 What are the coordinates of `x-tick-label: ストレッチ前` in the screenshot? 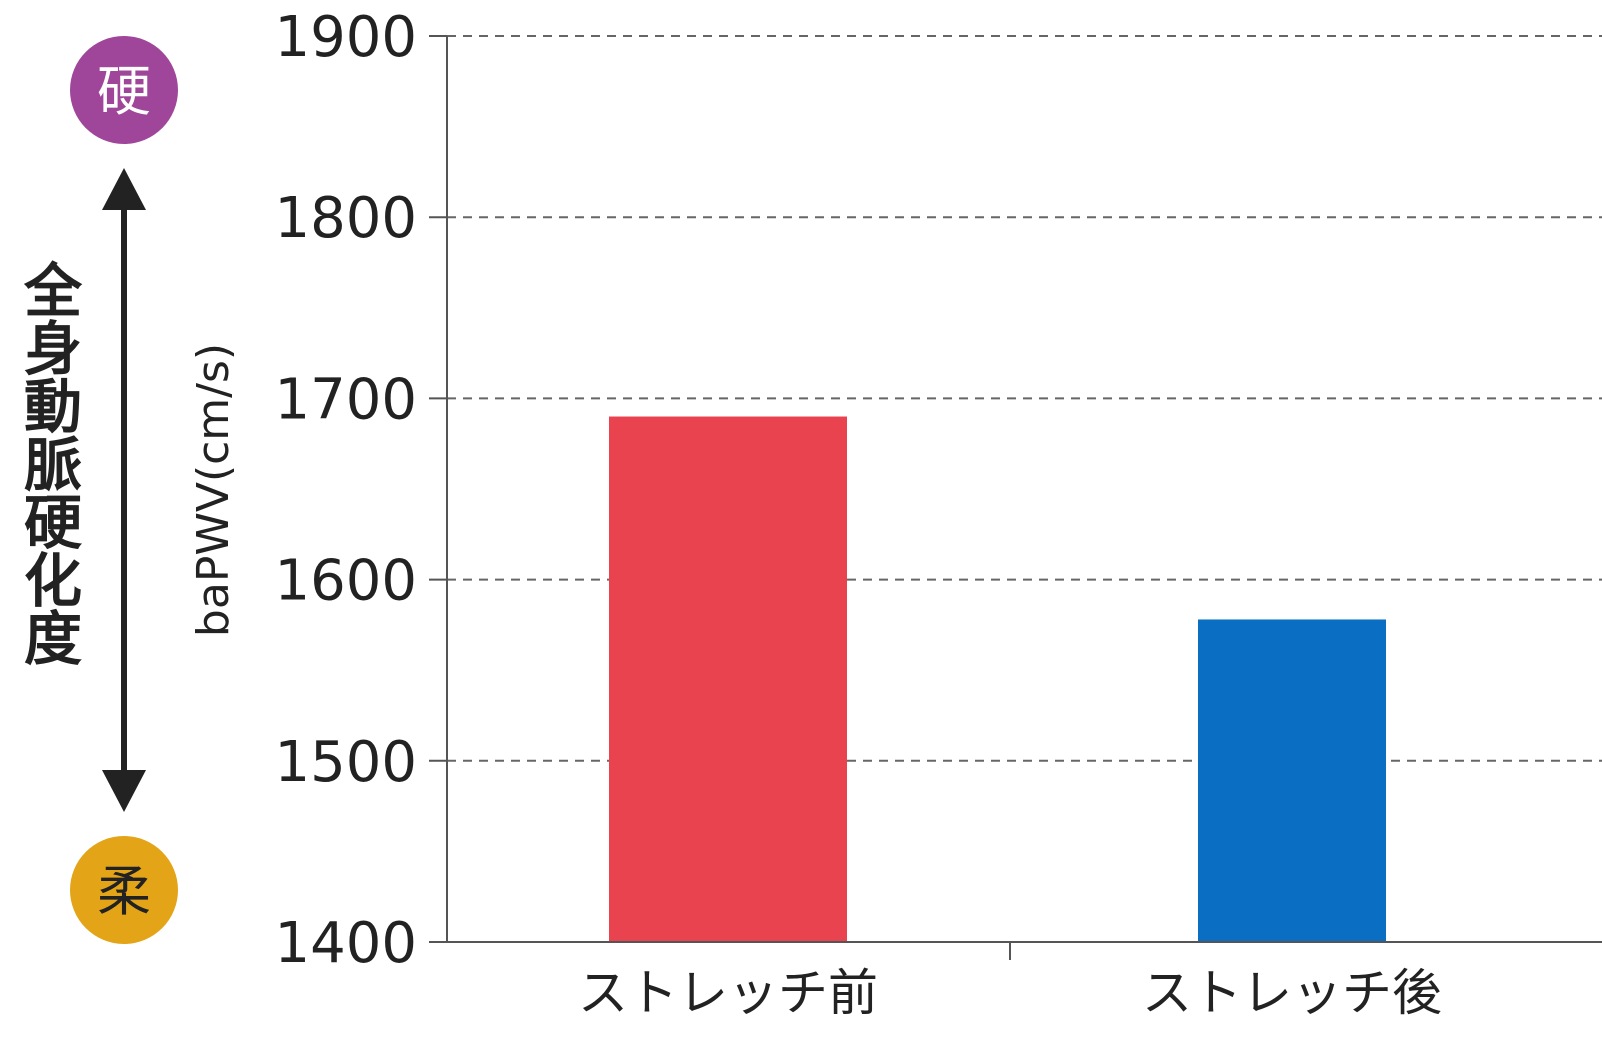 It's located at (728, 993).